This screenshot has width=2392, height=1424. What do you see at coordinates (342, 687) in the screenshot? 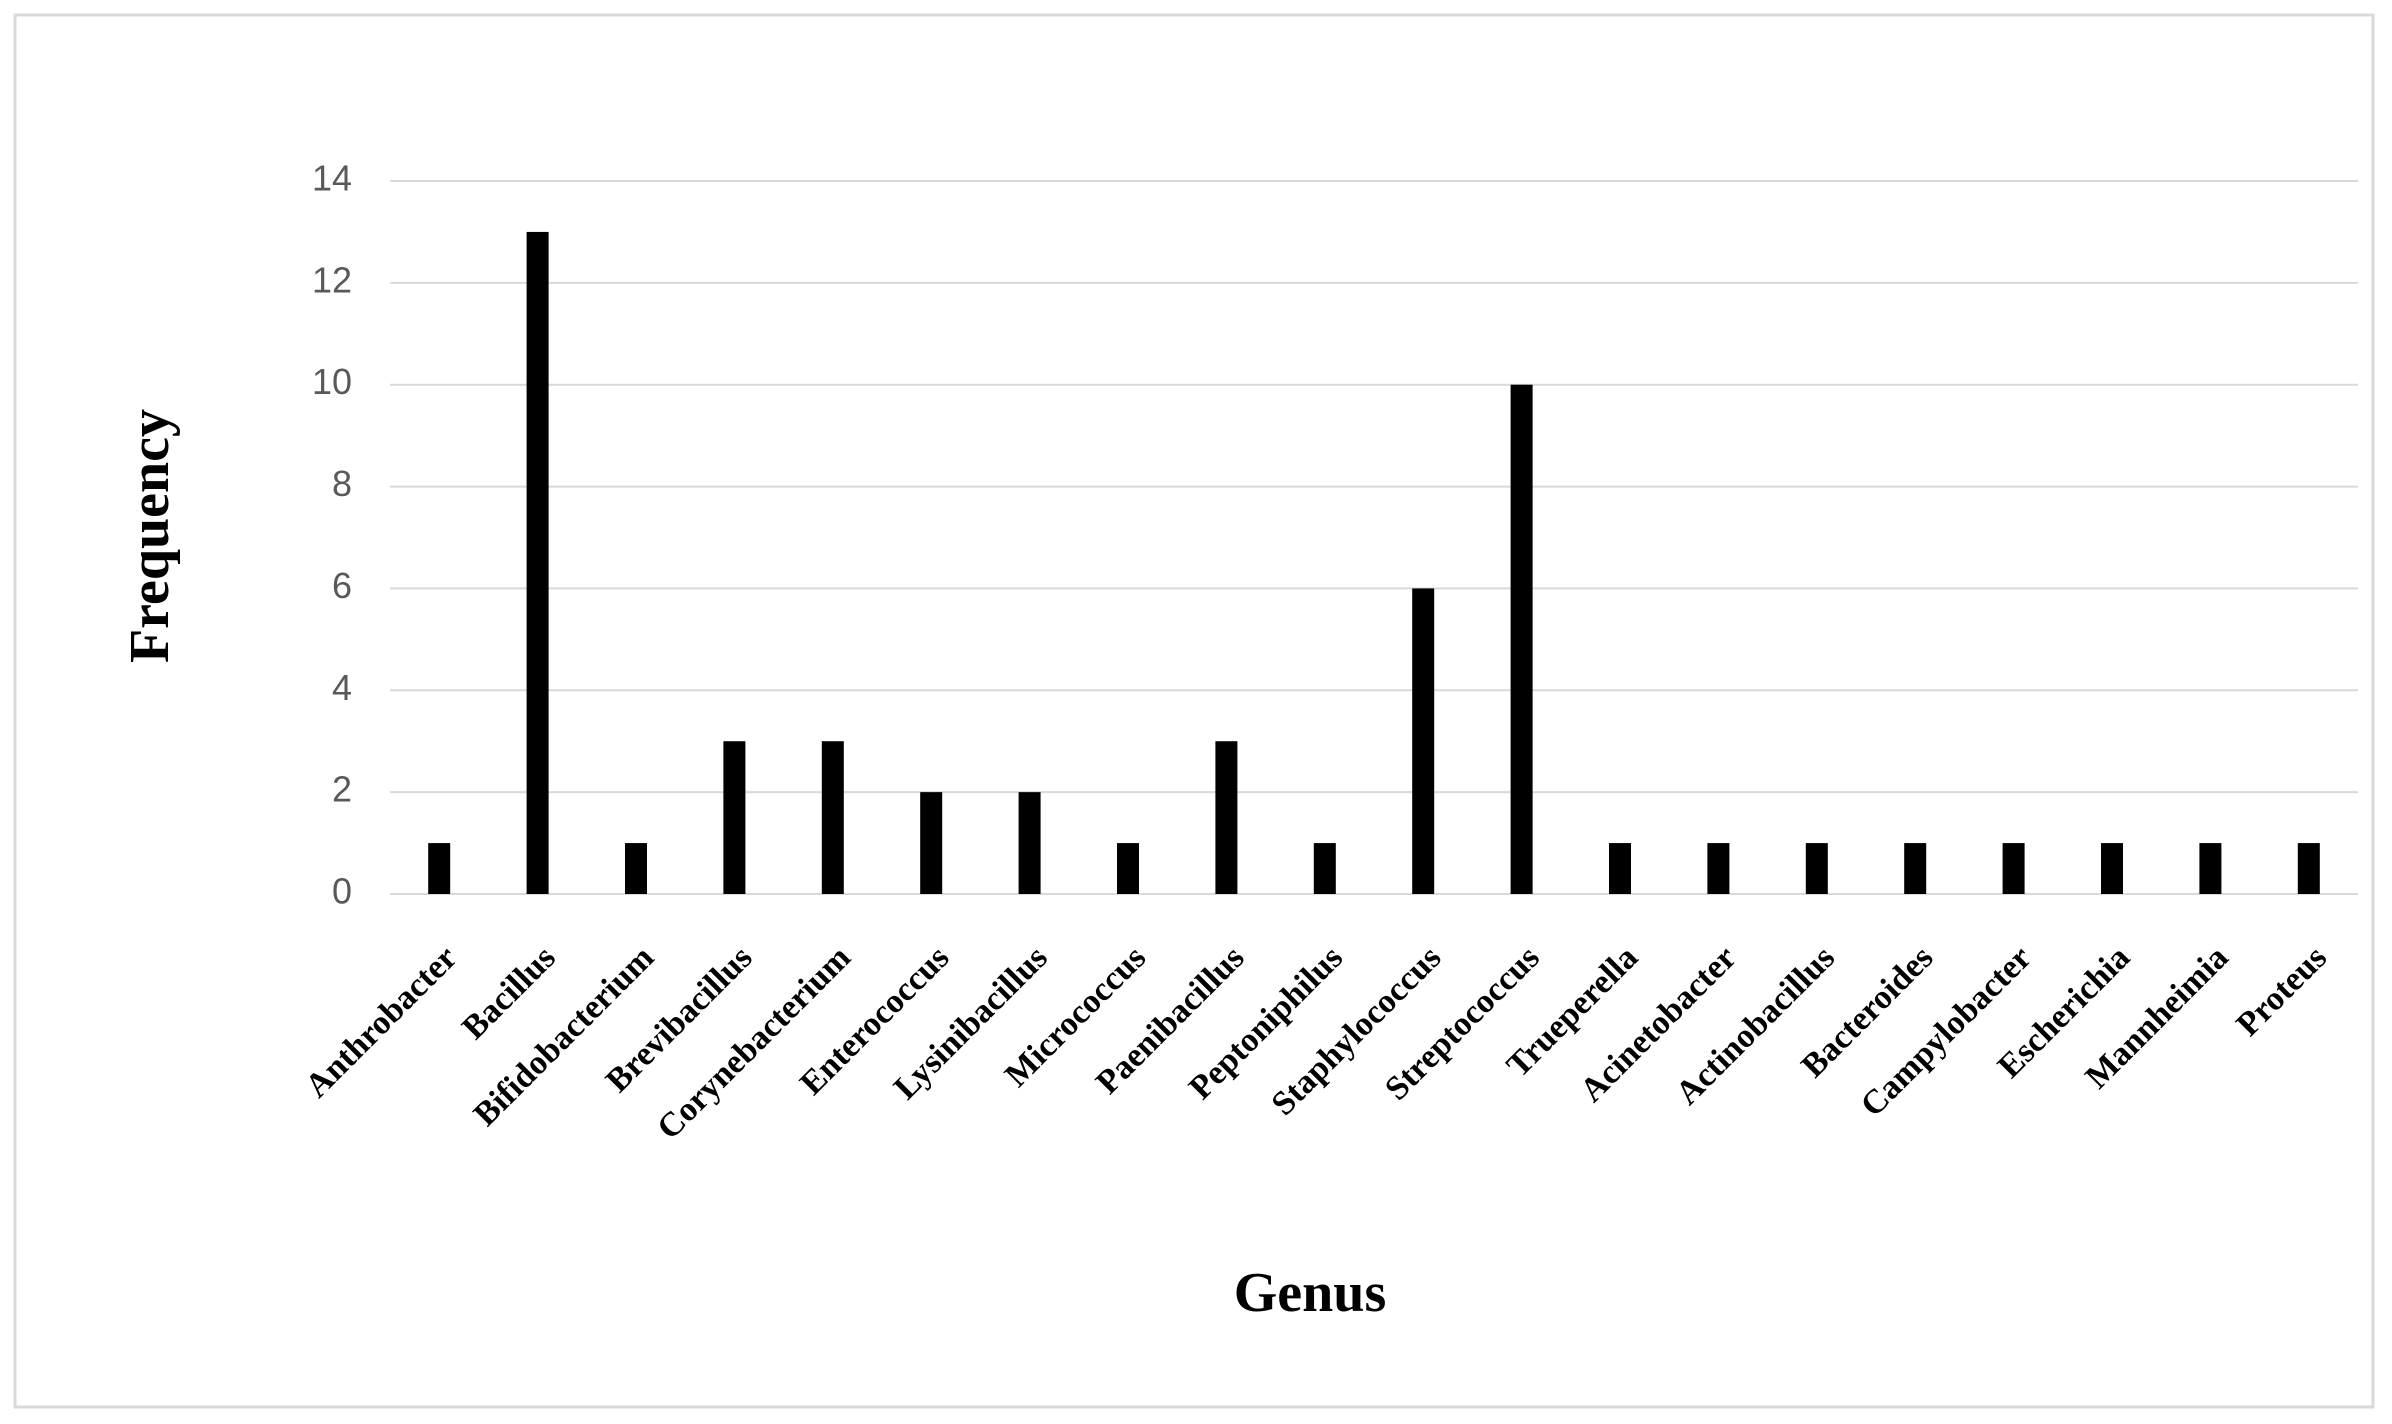
I see `y-tick-label: 4` at bounding box center [342, 687].